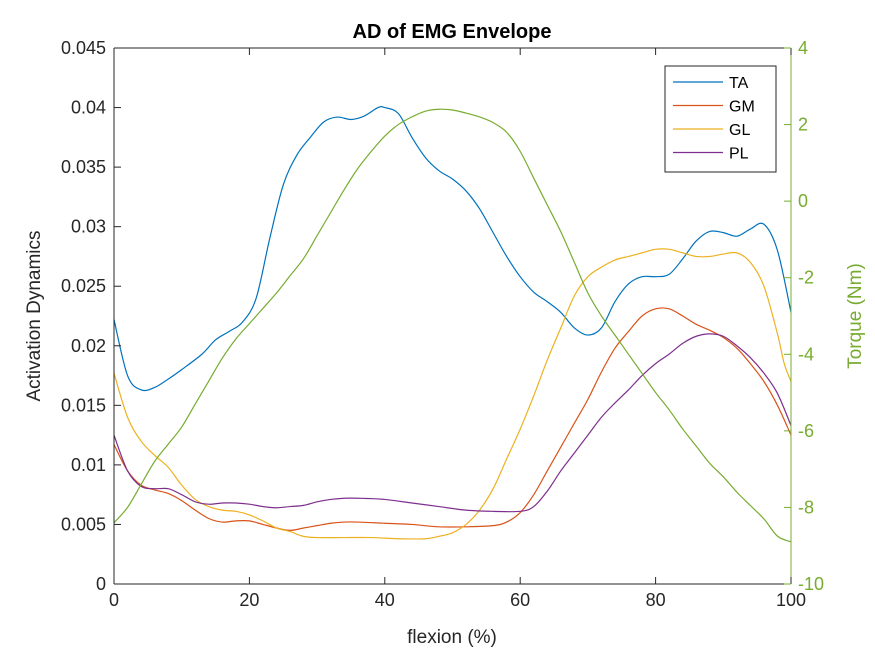 This screenshot has width=875, height=656. What do you see at coordinates (83, 524) in the screenshot?
I see `y-tick-label: 0.005` at bounding box center [83, 524].